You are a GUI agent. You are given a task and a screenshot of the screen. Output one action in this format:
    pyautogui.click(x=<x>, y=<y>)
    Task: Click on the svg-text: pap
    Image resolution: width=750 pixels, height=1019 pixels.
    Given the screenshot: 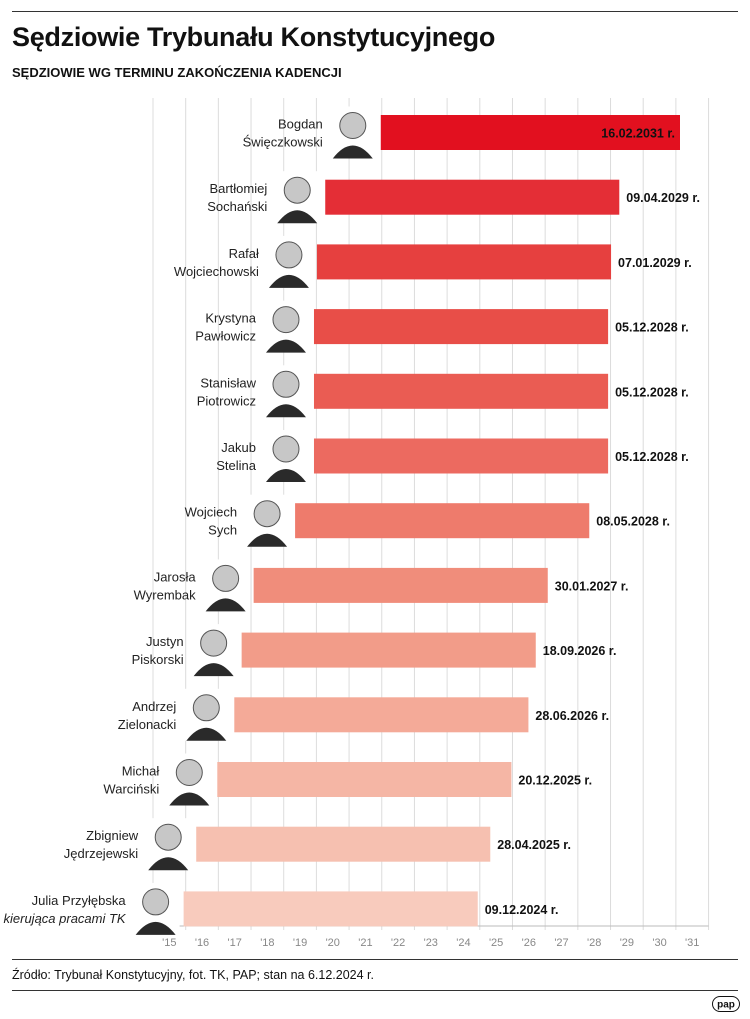 What is the action you would take?
    pyautogui.click(x=726, y=1005)
    